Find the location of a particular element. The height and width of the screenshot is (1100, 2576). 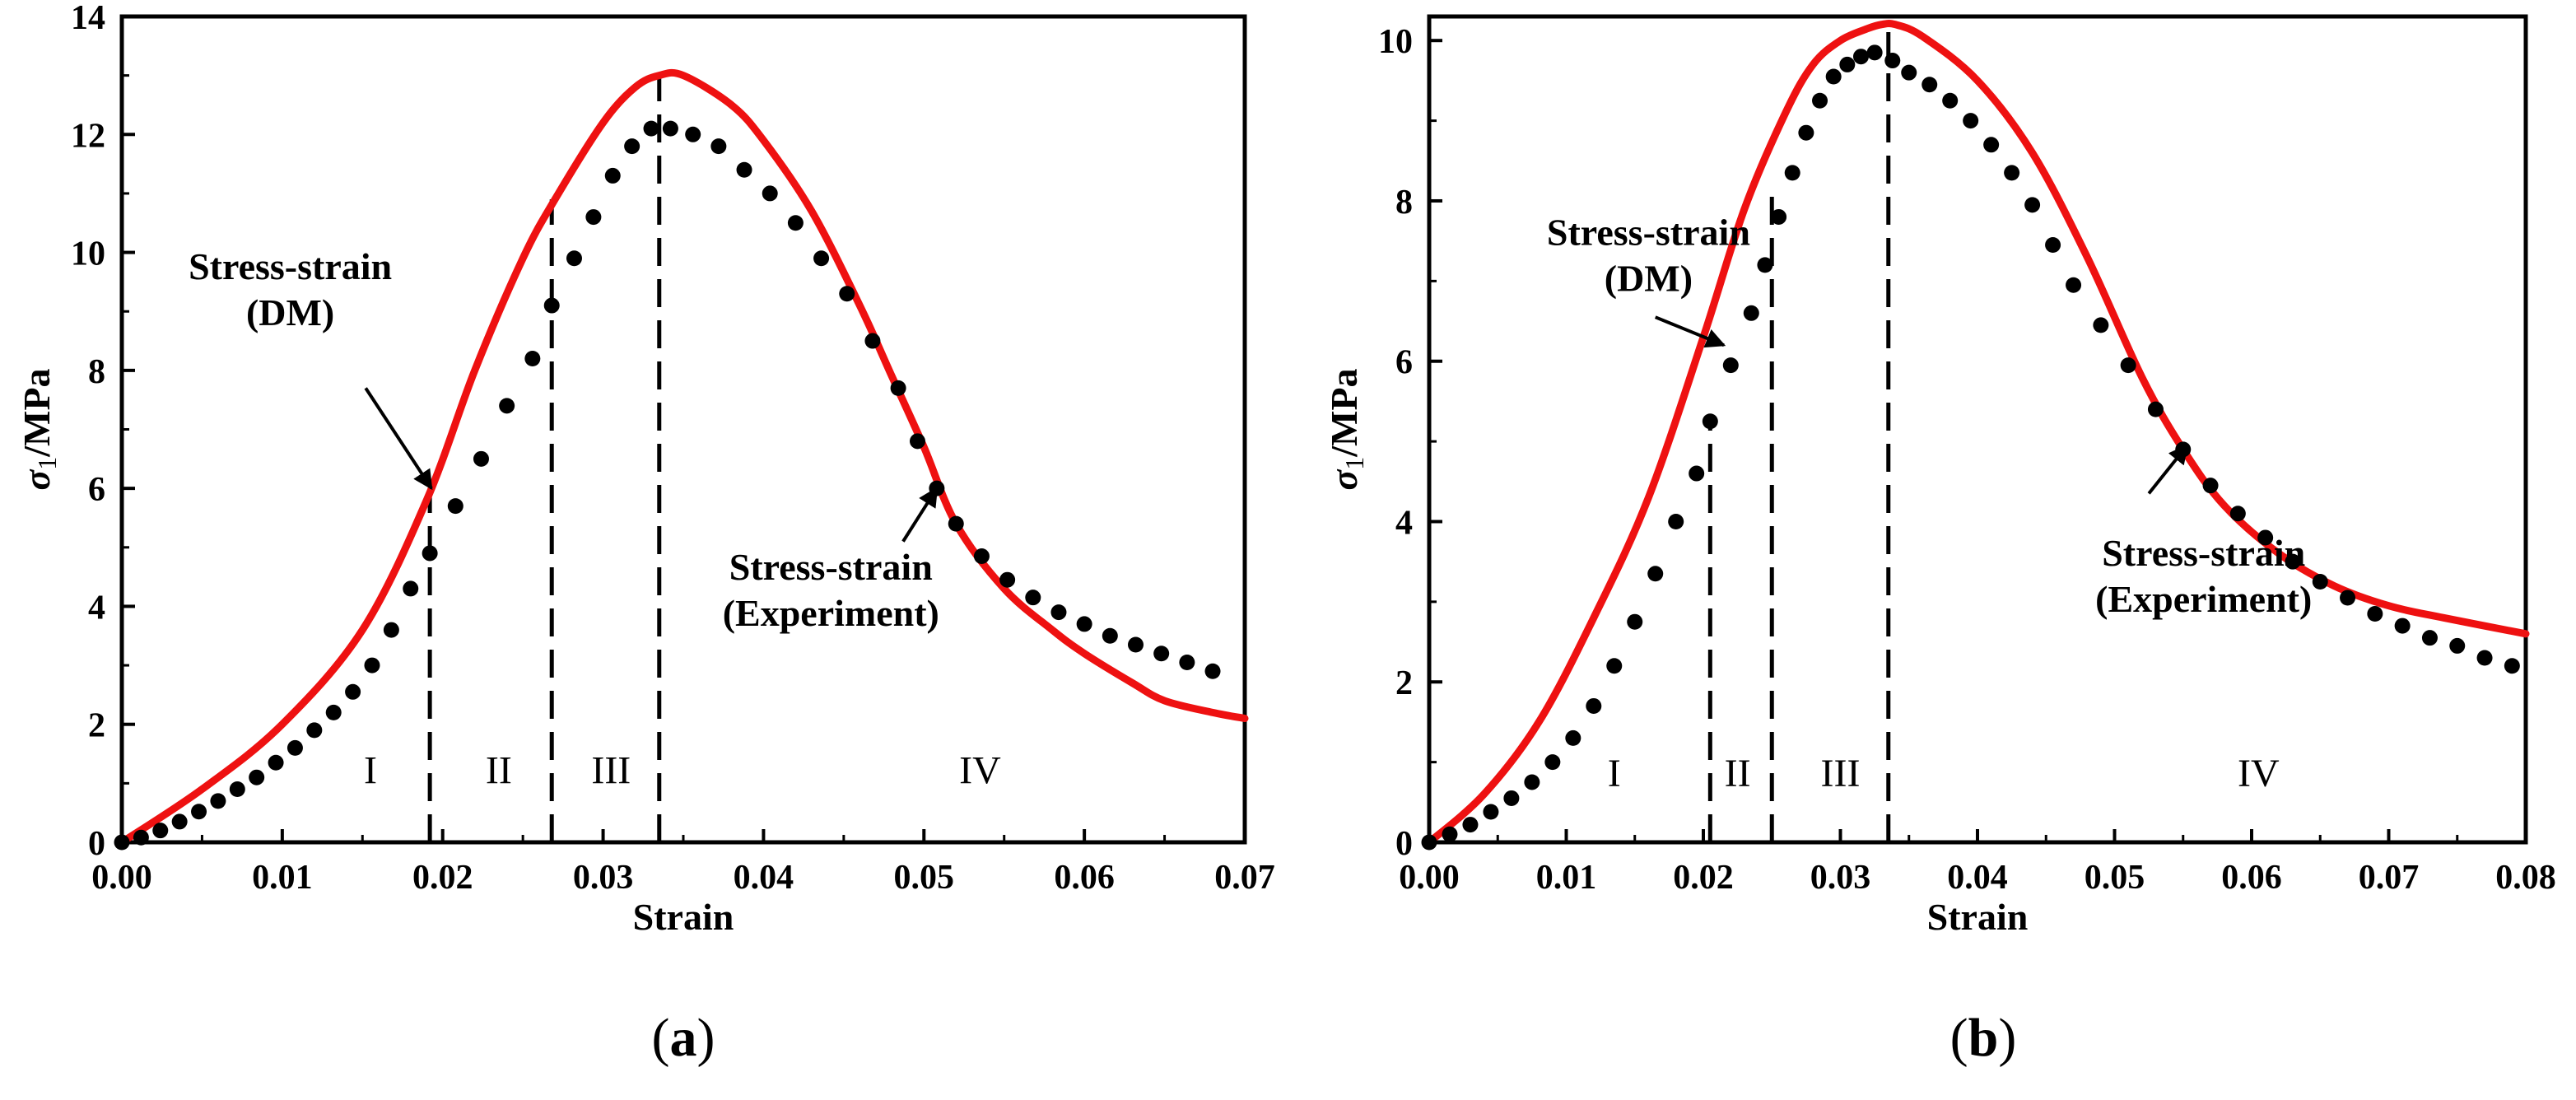

y-tick-label: 14 is located at coordinates (88, 18).